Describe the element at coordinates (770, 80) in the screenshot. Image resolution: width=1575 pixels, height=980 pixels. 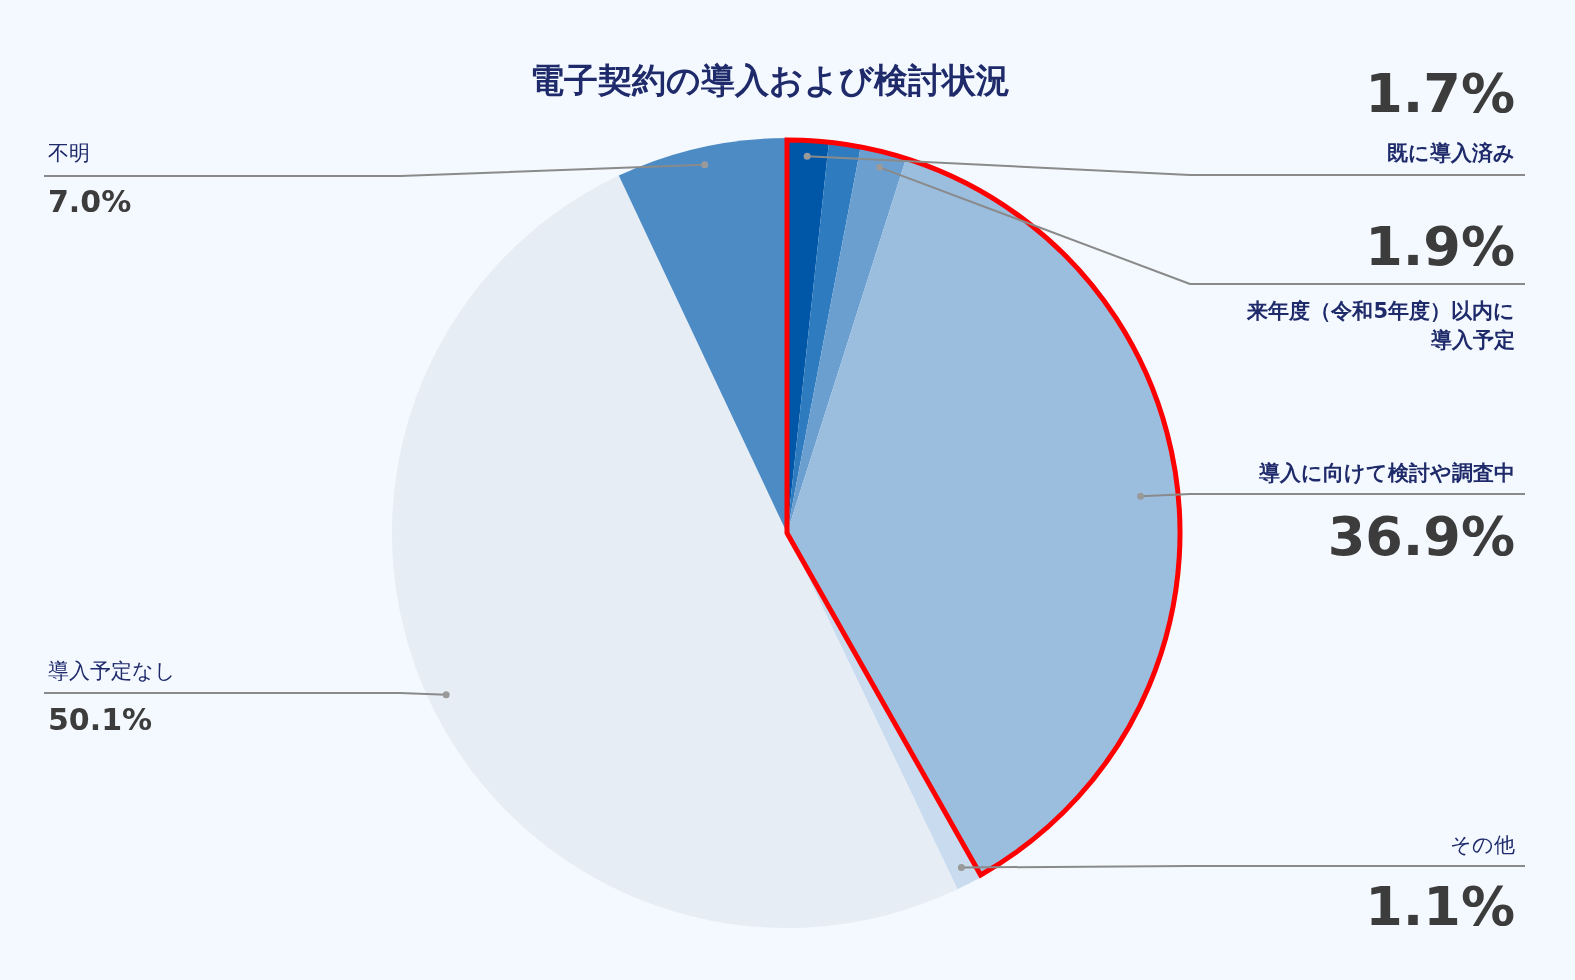
I see `title: 電子契約の導入および検討状況` at that location.